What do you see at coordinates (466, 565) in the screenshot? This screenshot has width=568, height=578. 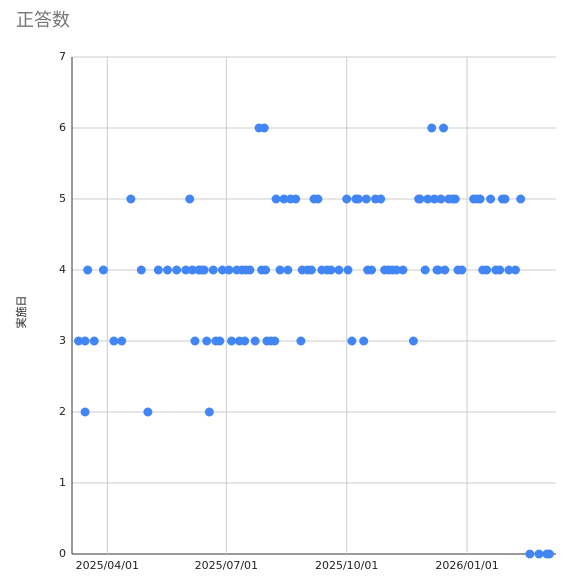 I see `x-tick-label: 2026/01/01` at bounding box center [466, 565].